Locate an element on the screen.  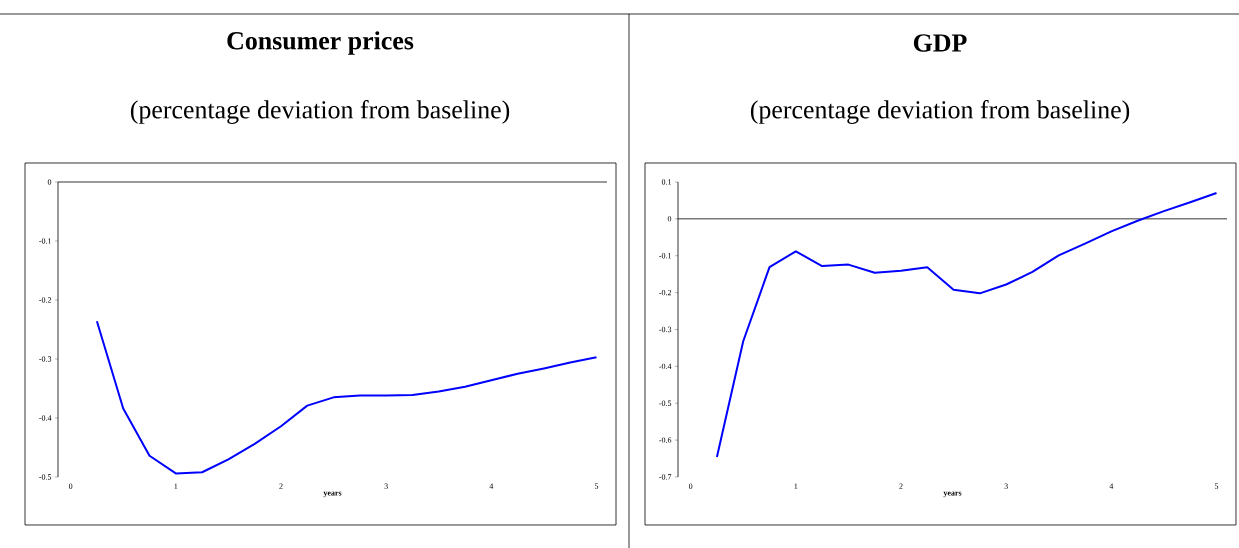
line-series is located at coordinates (346, 397).